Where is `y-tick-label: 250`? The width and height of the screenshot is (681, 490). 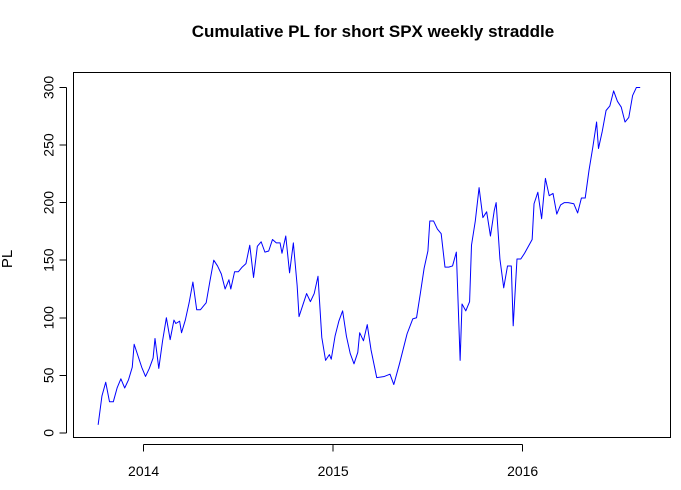 y-tick-label: 250 is located at coordinates (48, 145).